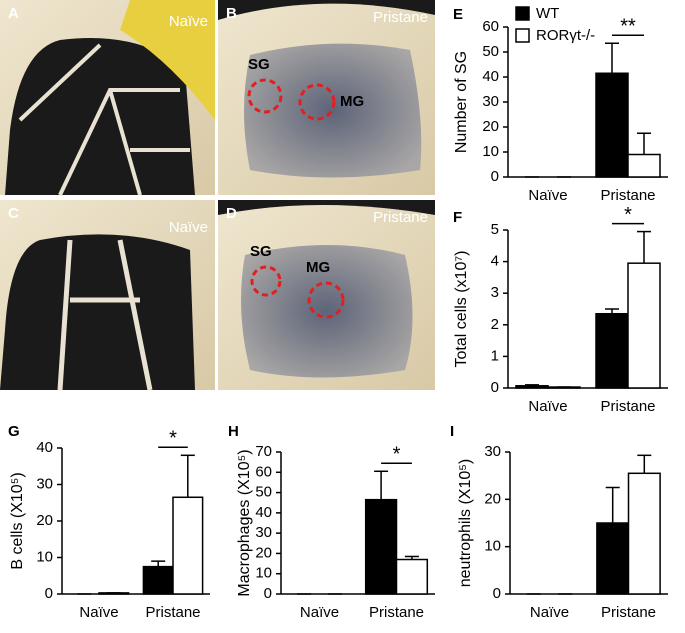 This screenshot has height=633, width=685. I want to click on y-axis-label: neutrophils (X10⁵), so click(465, 523).